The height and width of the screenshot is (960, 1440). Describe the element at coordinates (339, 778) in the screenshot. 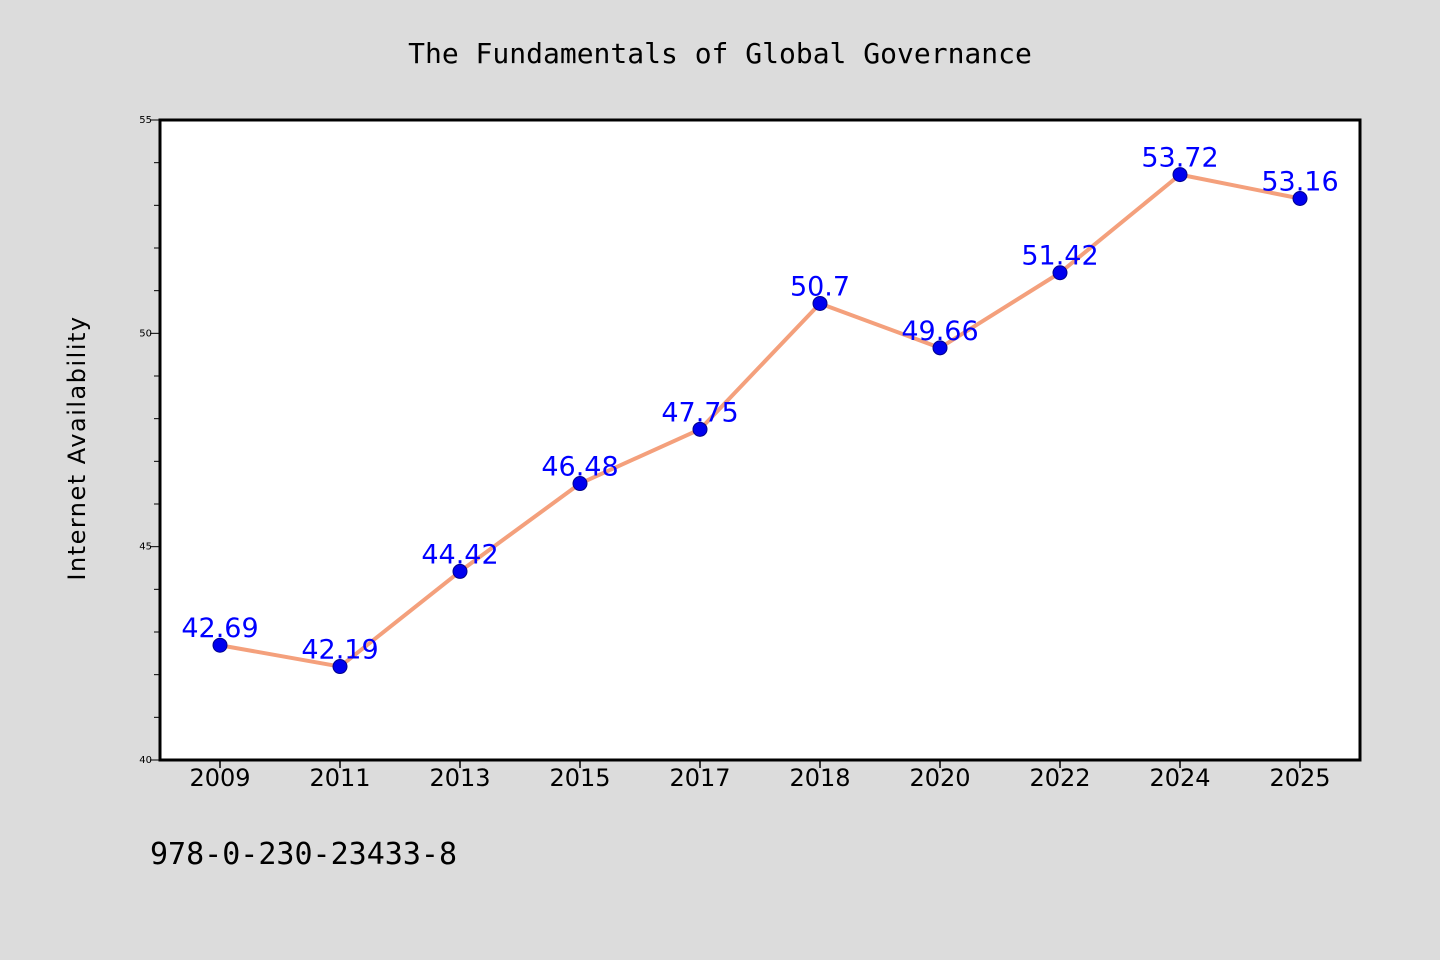

I see `x-tick-label: 2011` at that location.